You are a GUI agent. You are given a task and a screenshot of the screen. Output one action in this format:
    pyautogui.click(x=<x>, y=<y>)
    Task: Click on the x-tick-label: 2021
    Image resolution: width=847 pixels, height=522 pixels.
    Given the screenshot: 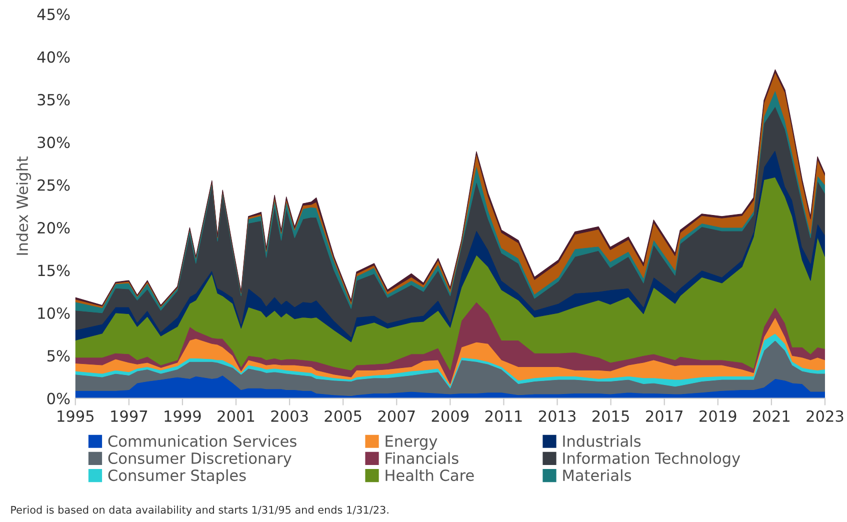 What is the action you would take?
    pyautogui.click(x=771, y=416)
    